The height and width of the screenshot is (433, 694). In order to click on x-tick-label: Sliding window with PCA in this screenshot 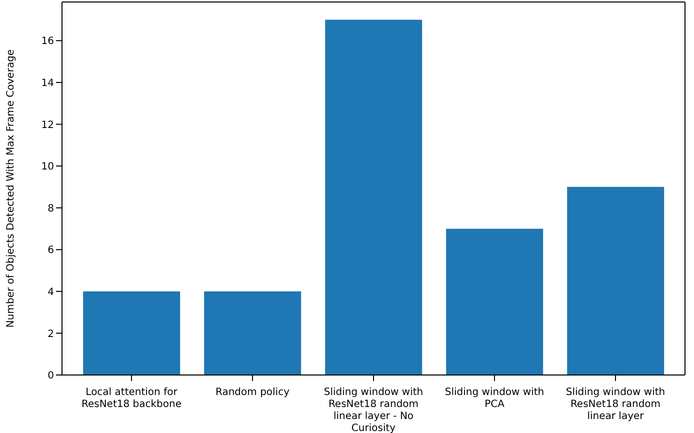, I will do `click(494, 398)`.